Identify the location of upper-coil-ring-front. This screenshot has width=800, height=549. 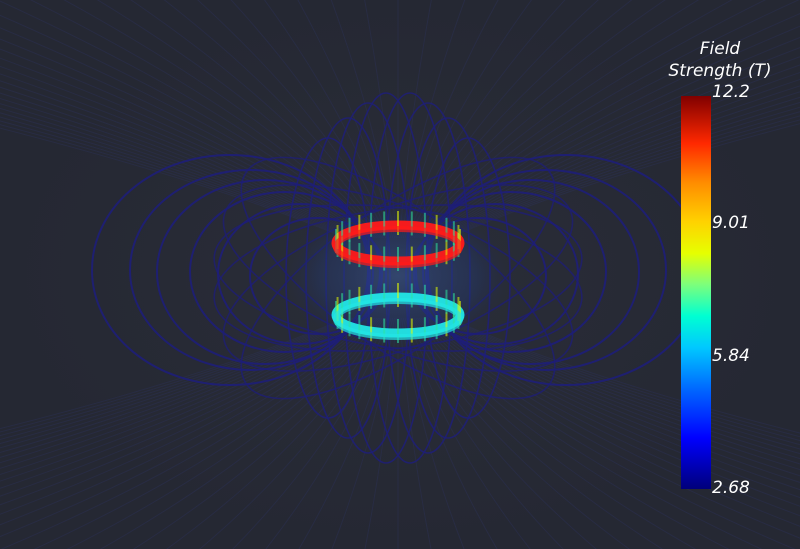
(398, 247).